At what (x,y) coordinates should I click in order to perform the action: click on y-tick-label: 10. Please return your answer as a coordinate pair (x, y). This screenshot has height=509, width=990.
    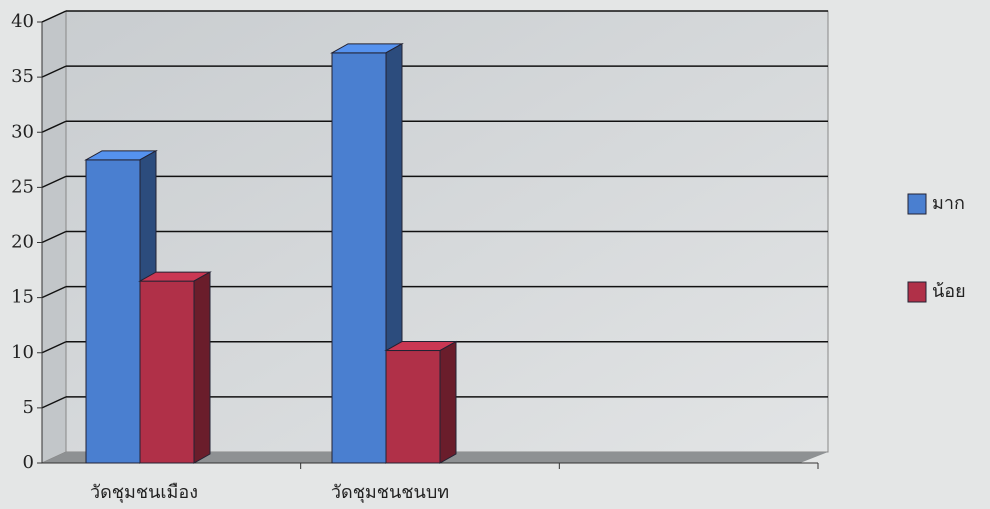
    Looking at the image, I should click on (22, 352).